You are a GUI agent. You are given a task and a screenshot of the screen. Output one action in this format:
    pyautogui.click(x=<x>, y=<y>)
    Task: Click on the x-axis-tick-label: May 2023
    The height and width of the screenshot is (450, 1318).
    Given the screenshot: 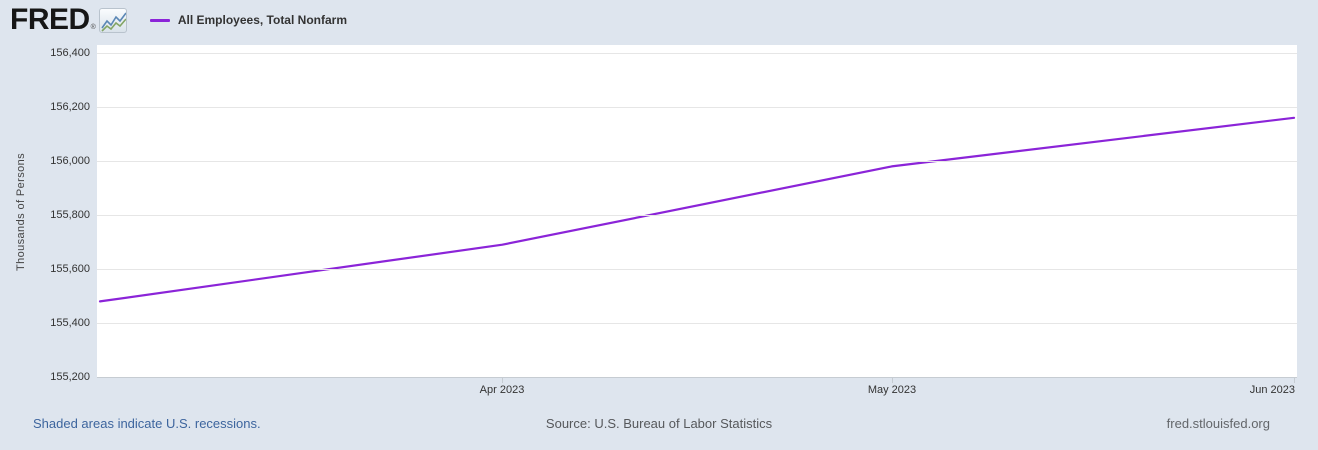 What is the action you would take?
    pyautogui.click(x=892, y=390)
    